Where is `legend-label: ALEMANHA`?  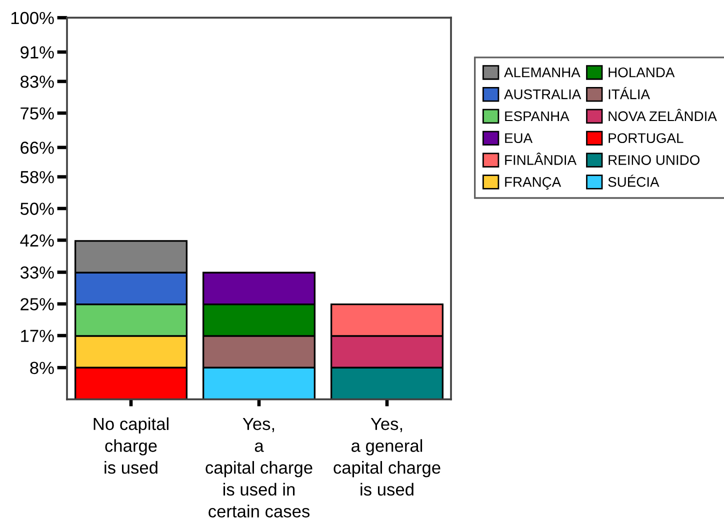 legend-label: ALEMANHA is located at coordinates (542, 73).